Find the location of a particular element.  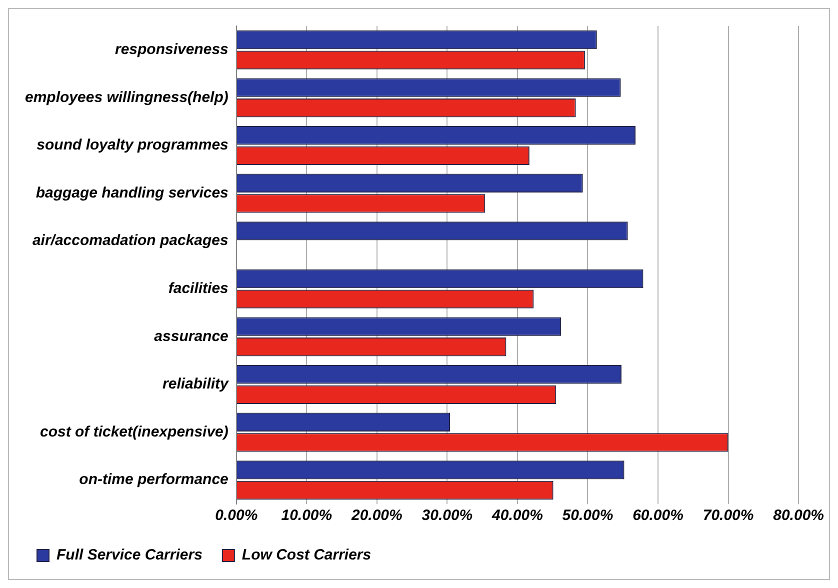

y-tick-label: baggage handling services is located at coordinates (132, 193).